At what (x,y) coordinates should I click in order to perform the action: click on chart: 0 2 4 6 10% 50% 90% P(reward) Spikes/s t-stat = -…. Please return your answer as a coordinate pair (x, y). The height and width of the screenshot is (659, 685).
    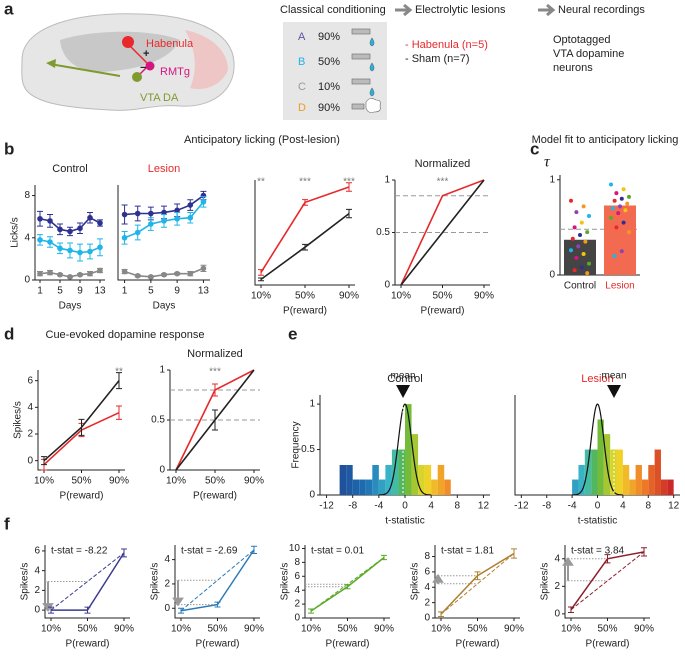
    Looking at the image, I should click on (77, 597).